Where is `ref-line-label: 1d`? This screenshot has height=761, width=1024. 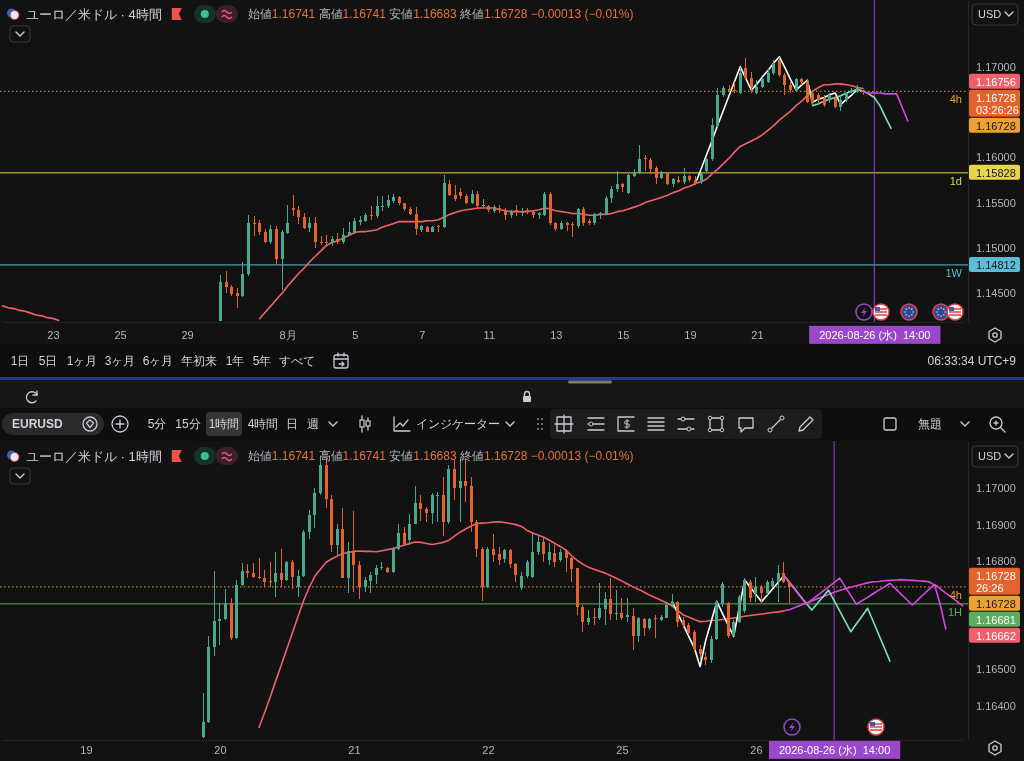
ref-line-label: 1d is located at coordinates (955, 180).